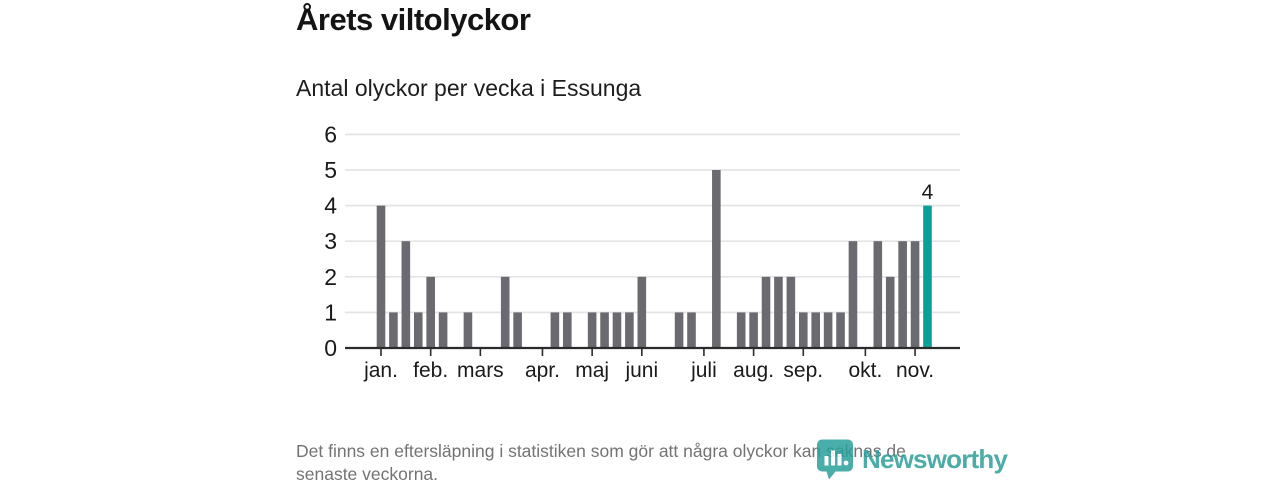 The height and width of the screenshot is (486, 1280). What do you see at coordinates (430, 370) in the screenshot?
I see `x-axis-month-label: feb.` at bounding box center [430, 370].